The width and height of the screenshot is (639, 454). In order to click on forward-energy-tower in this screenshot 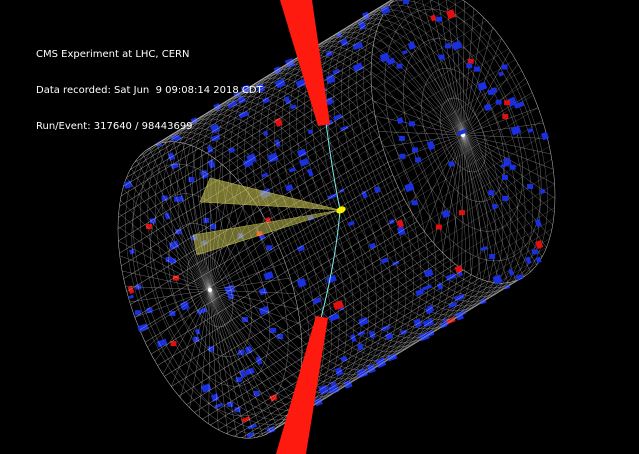, I will do `click(302, 385)`.